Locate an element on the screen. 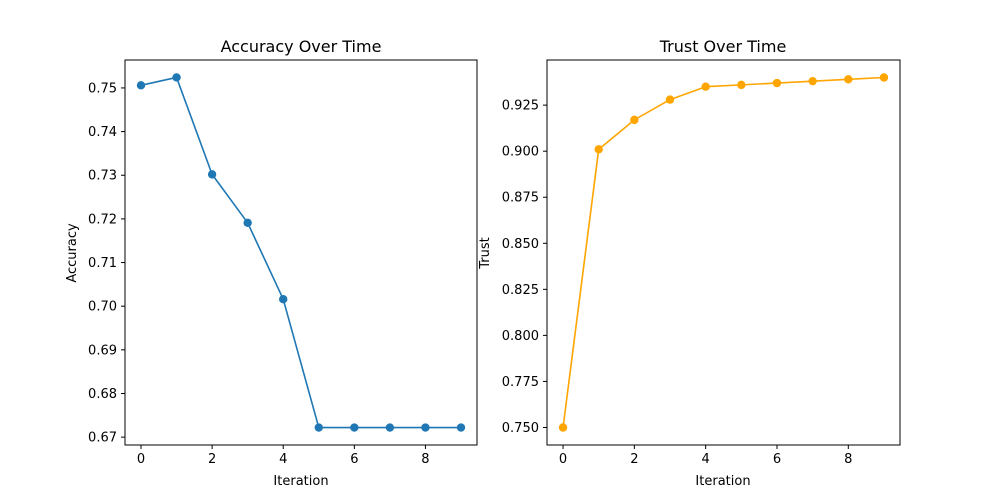 This screenshot has height=500, width=1000. y-tick-label: 0.875 is located at coordinates (520, 198).